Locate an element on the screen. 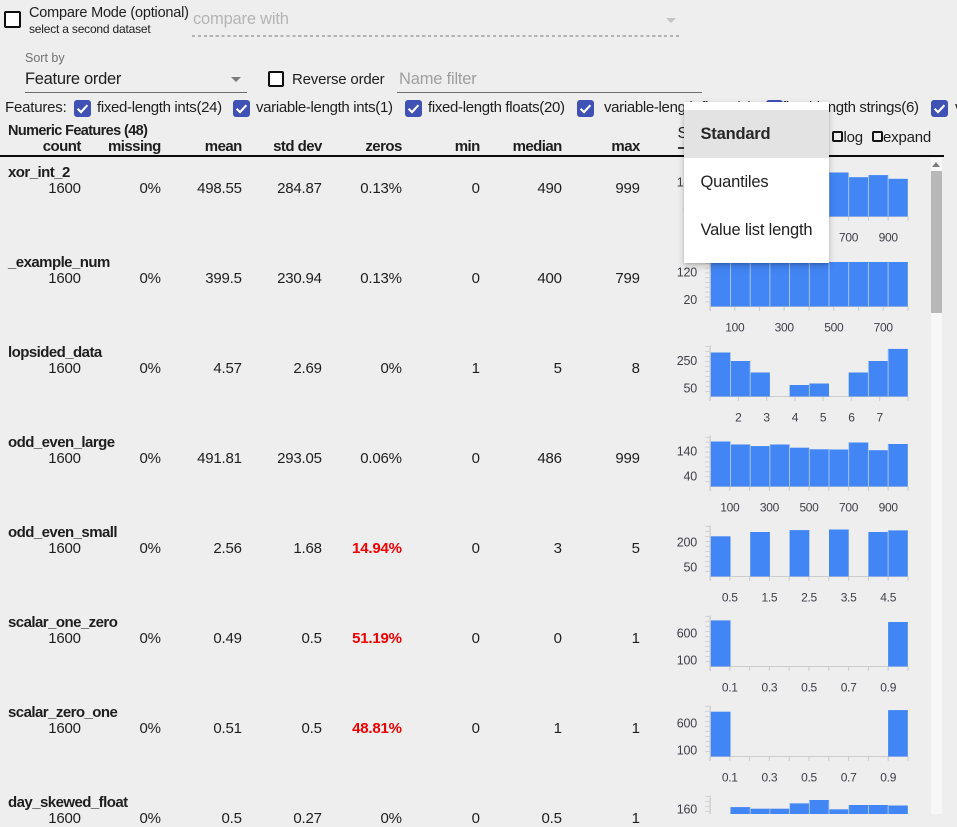 Image resolution: width=957 pixels, height=827 pixels. svg-text: 2.5 is located at coordinates (809, 598).